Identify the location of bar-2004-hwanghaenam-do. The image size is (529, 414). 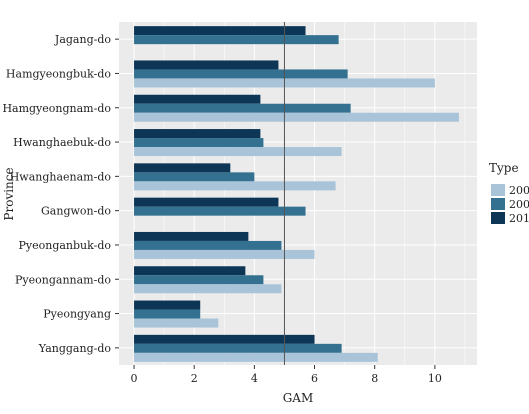
(235, 186).